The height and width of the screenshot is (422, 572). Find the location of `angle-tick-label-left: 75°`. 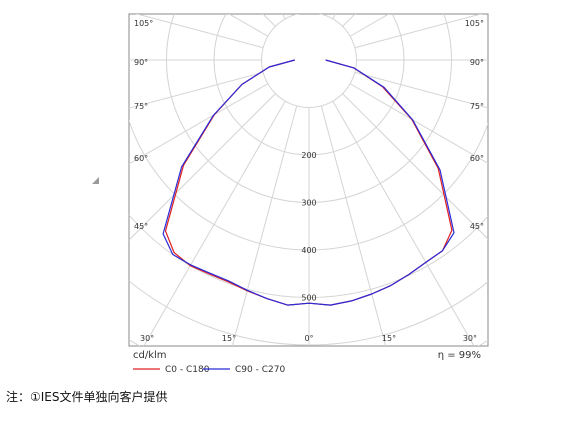

angle-tick-label-left: 75° is located at coordinates (141, 106).